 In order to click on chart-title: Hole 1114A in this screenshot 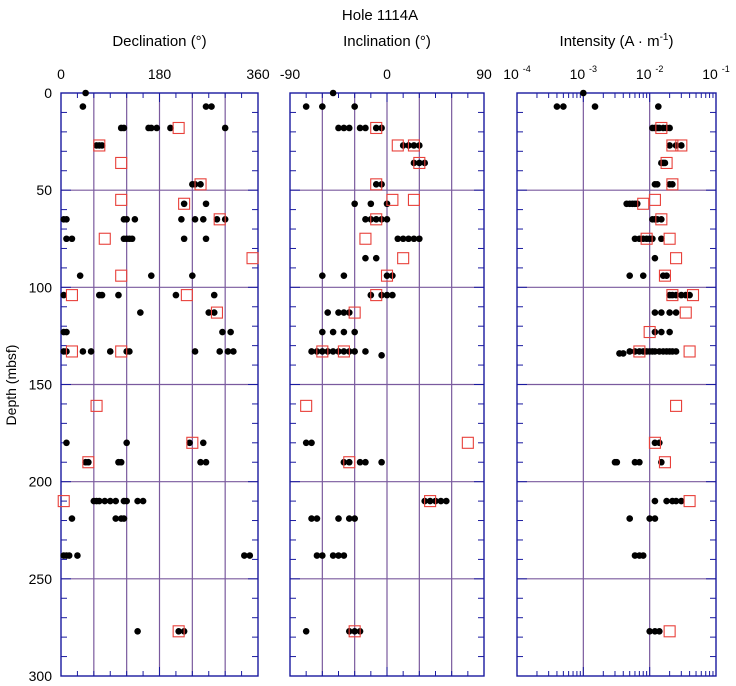, I will do `click(380, 15)`.